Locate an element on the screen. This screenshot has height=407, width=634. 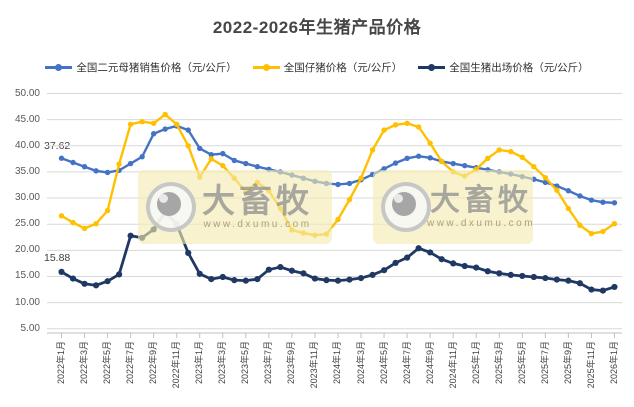
y-tick-label: 30.00 is located at coordinates (27, 198).